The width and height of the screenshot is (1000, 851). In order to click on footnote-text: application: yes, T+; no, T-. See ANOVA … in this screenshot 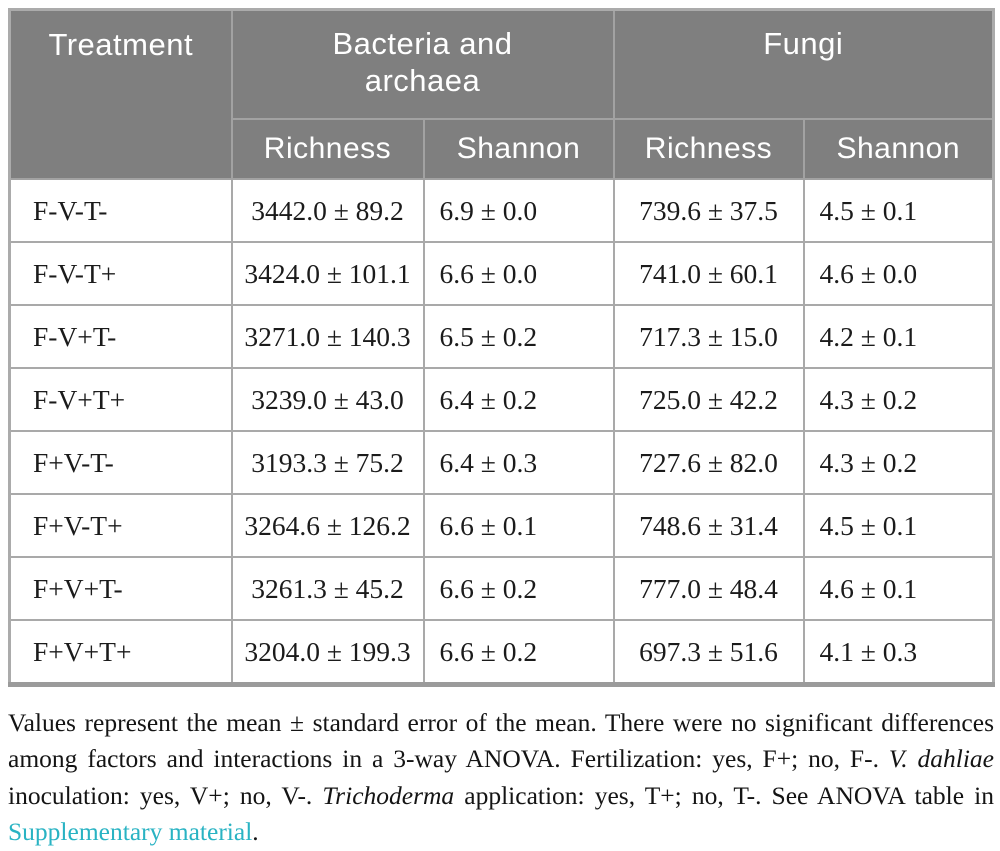, I will do `click(724, 795)`.